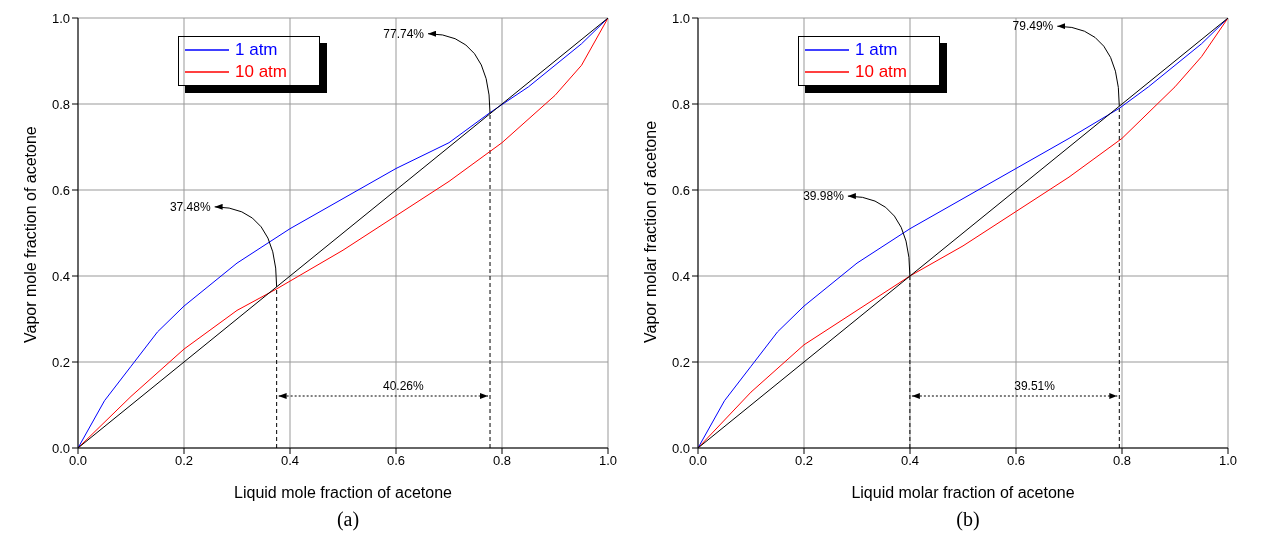  Describe the element at coordinates (1033, 26) in the screenshot. I see `annotation: 79.49%` at that location.